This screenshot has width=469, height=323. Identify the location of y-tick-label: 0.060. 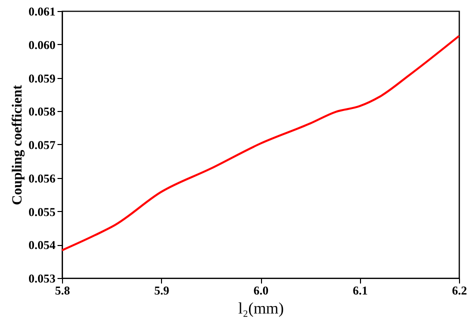
(42, 45).